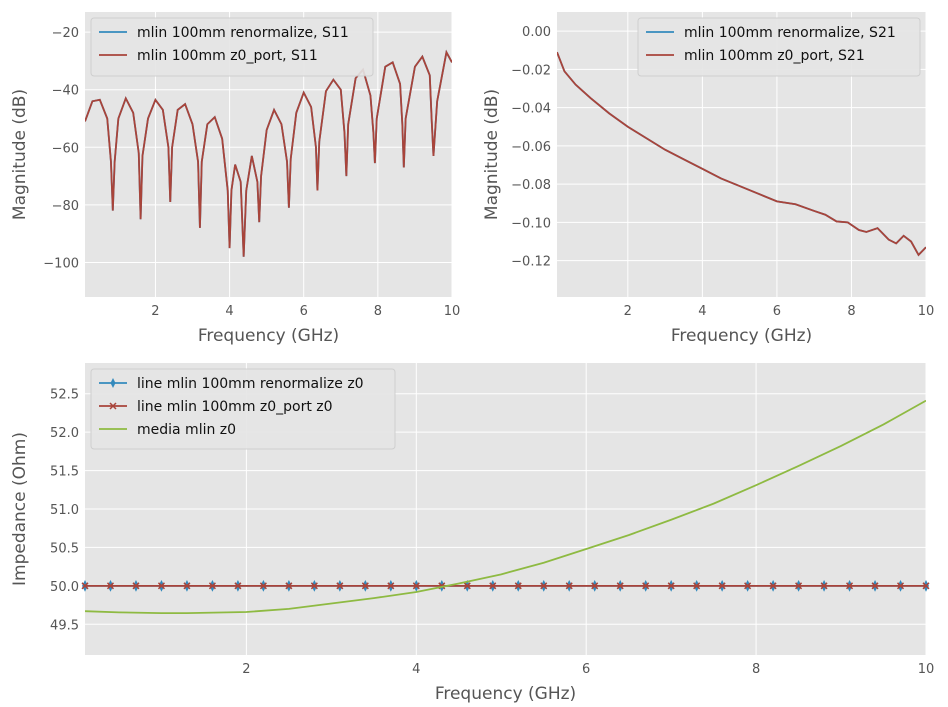 The height and width of the screenshot is (707, 948). What do you see at coordinates (227, 56) in the screenshot?
I see `legend-label: mlin 100mm z0_port, S11` at bounding box center [227, 56].